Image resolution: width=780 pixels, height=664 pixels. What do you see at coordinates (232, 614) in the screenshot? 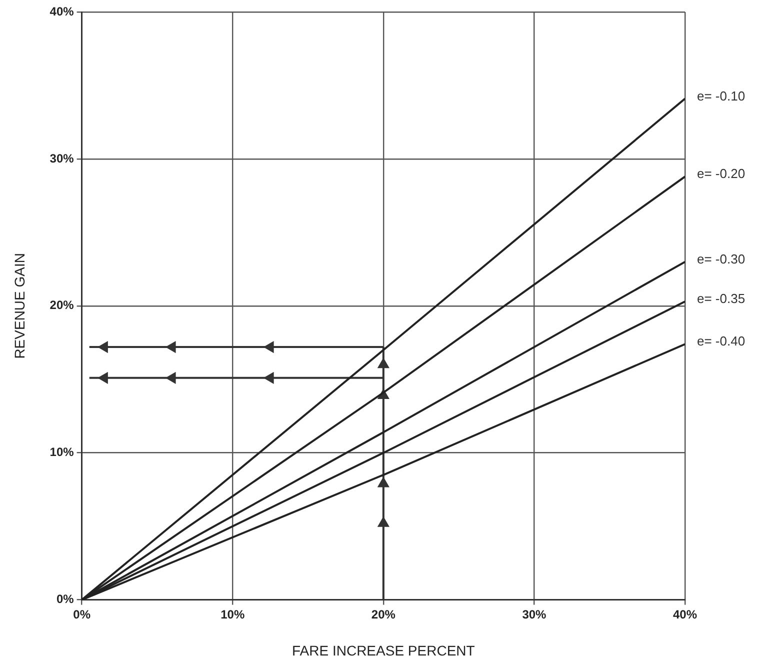
I see `x-tick-label: 10%` at bounding box center [232, 614].